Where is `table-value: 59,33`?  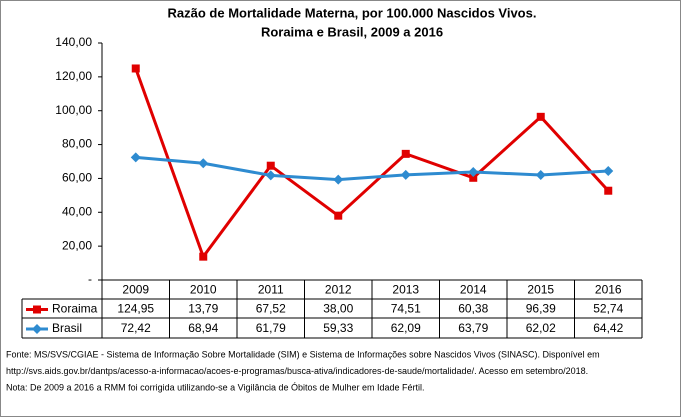
table-value: 59,33 is located at coordinates (338, 328).